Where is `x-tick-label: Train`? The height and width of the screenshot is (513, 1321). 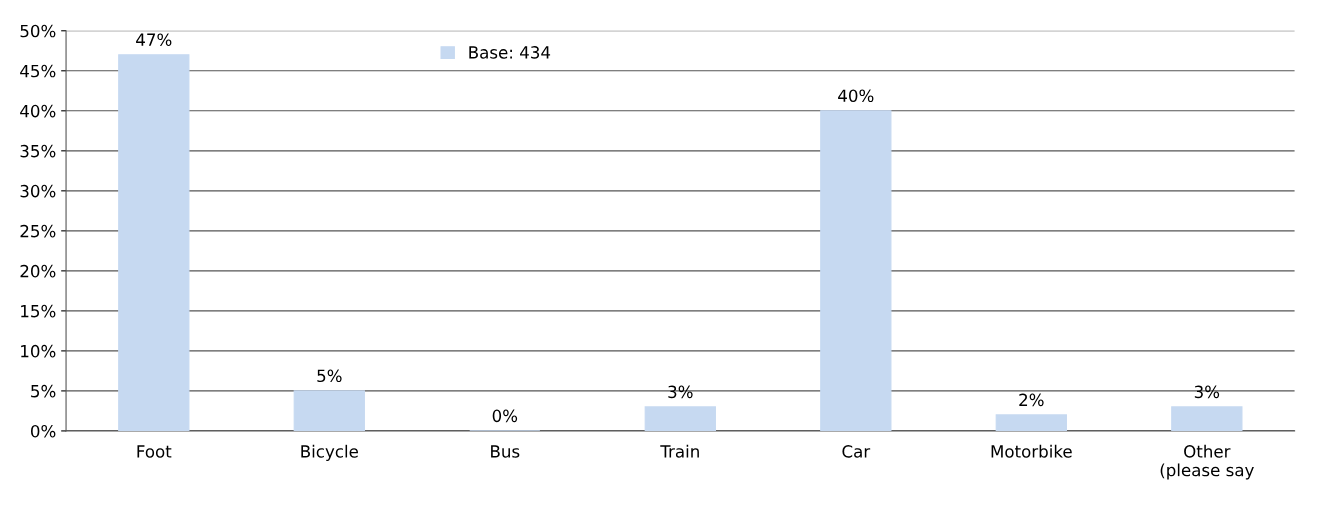
x-tick-label: Train is located at coordinates (679, 451).